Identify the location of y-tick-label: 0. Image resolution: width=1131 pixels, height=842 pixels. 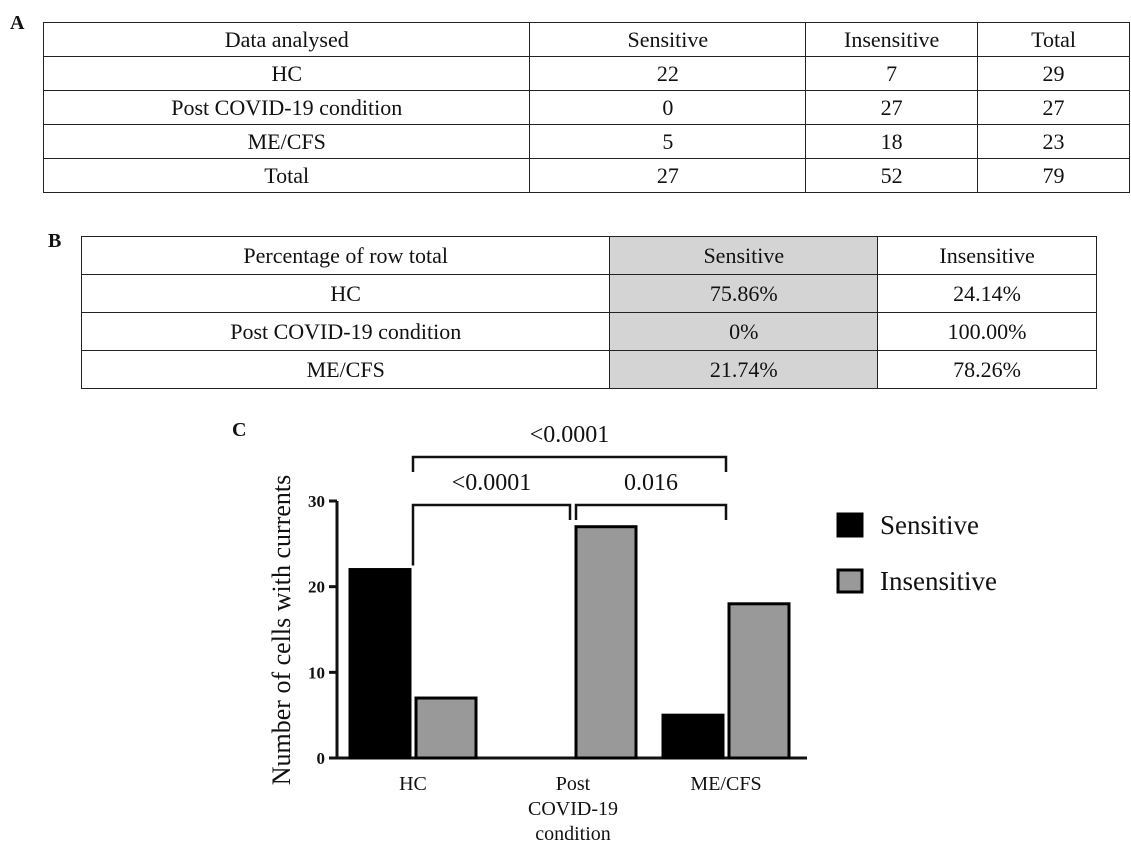
(321, 758).